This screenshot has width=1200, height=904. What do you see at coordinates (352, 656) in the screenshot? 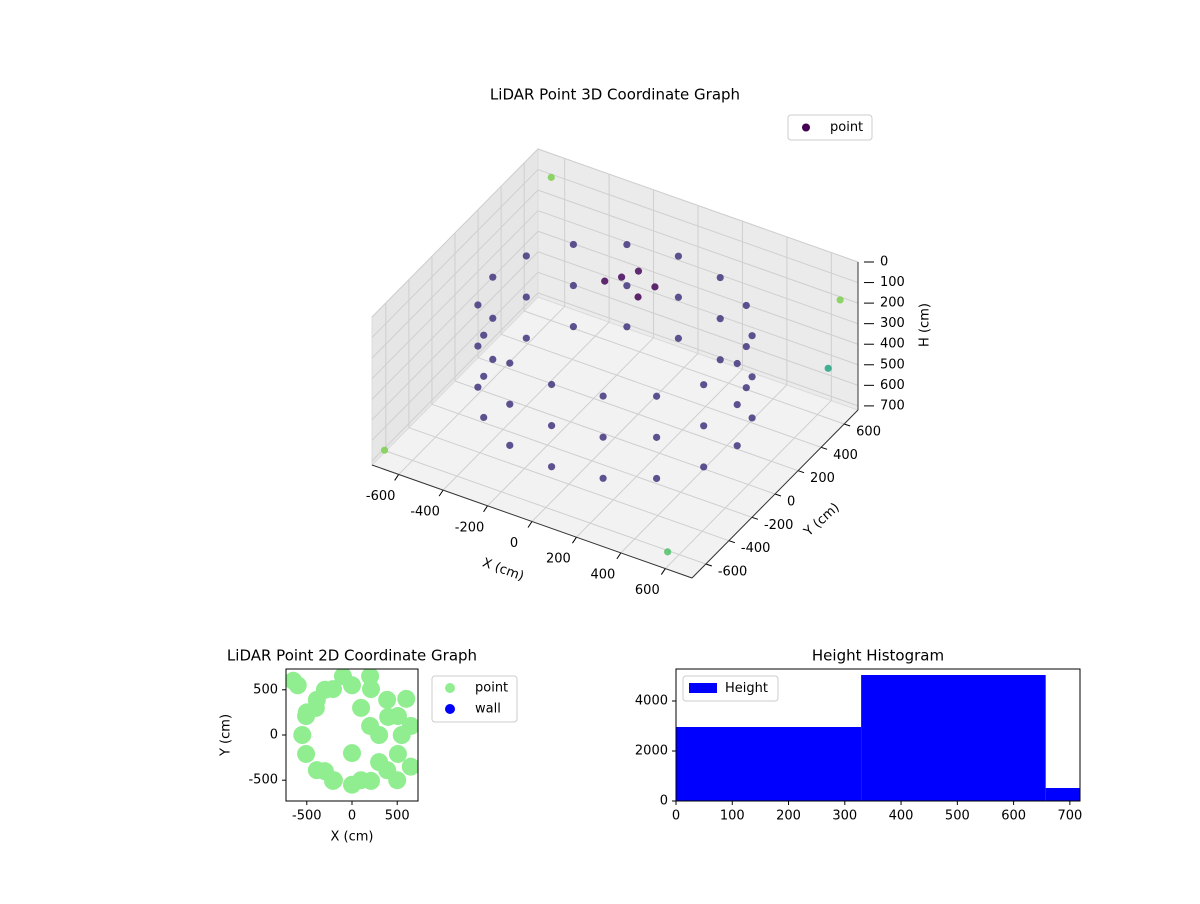
I see `chart-title: LiDAR Point 2D Coordinate Graph` at bounding box center [352, 656].